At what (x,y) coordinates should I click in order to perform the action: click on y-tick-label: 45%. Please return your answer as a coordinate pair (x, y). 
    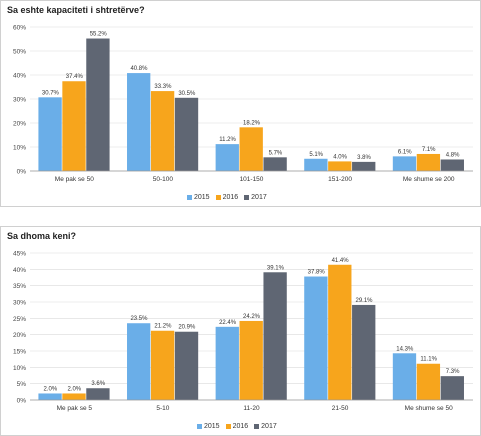
    Looking at the image, I should click on (19, 254).